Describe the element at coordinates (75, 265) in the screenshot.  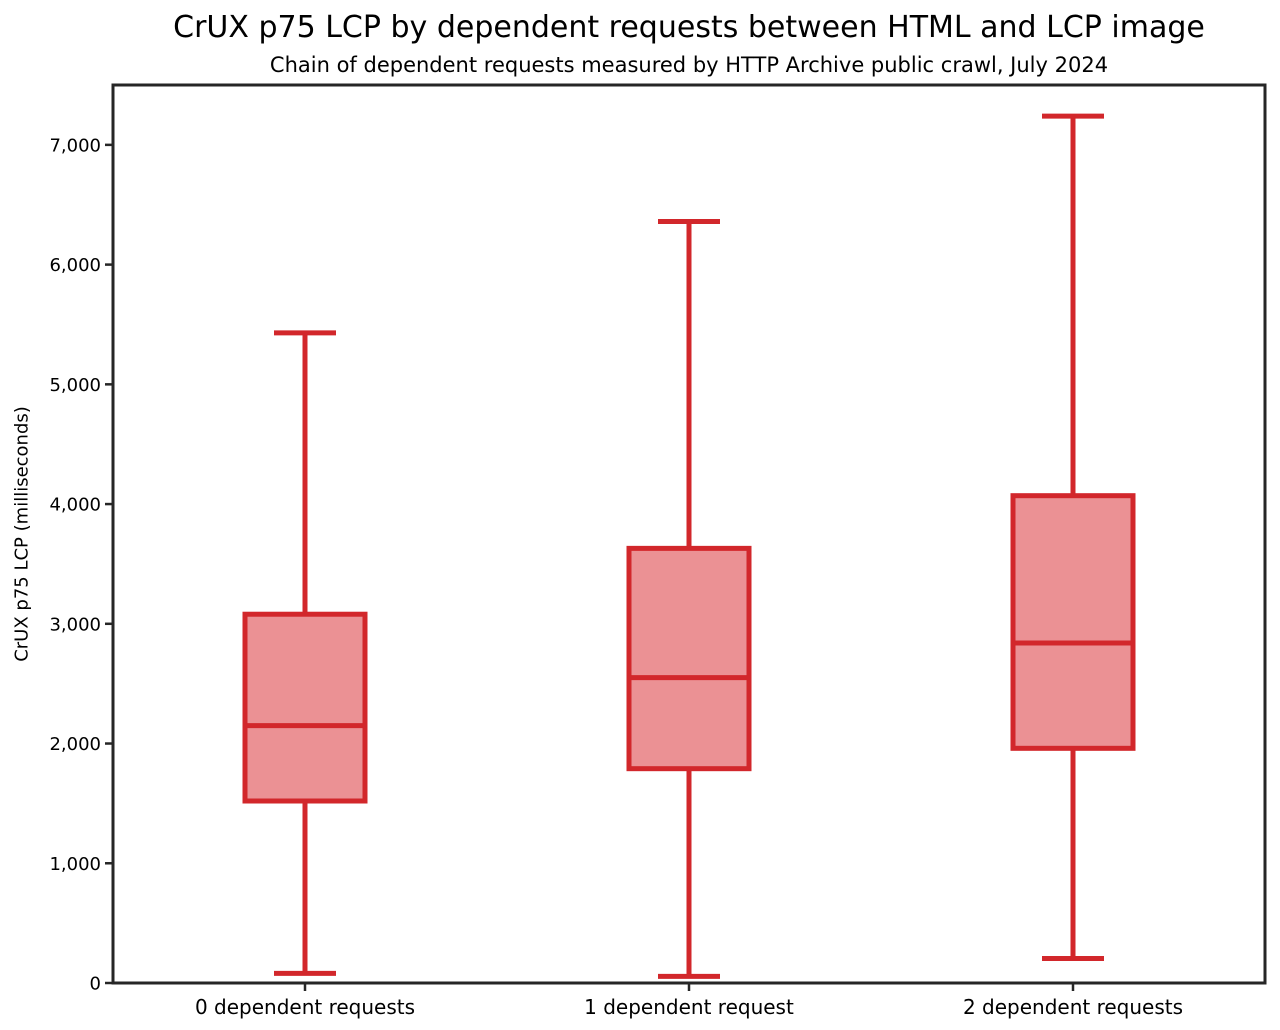
I see `y-tick-label: 6,000` at that location.